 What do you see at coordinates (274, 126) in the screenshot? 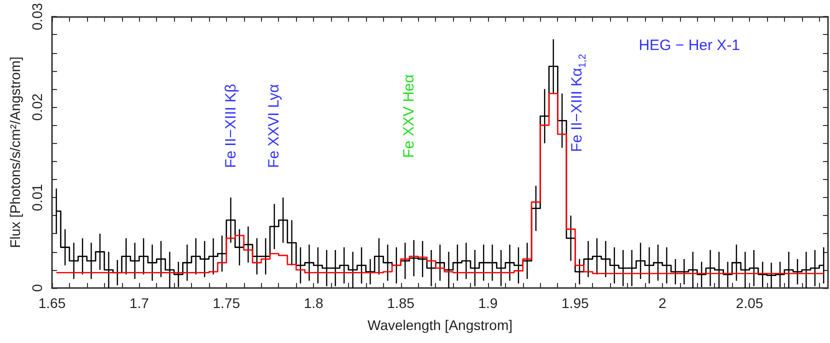
I see `annotation: Fe XXVI Lyα` at bounding box center [274, 126].